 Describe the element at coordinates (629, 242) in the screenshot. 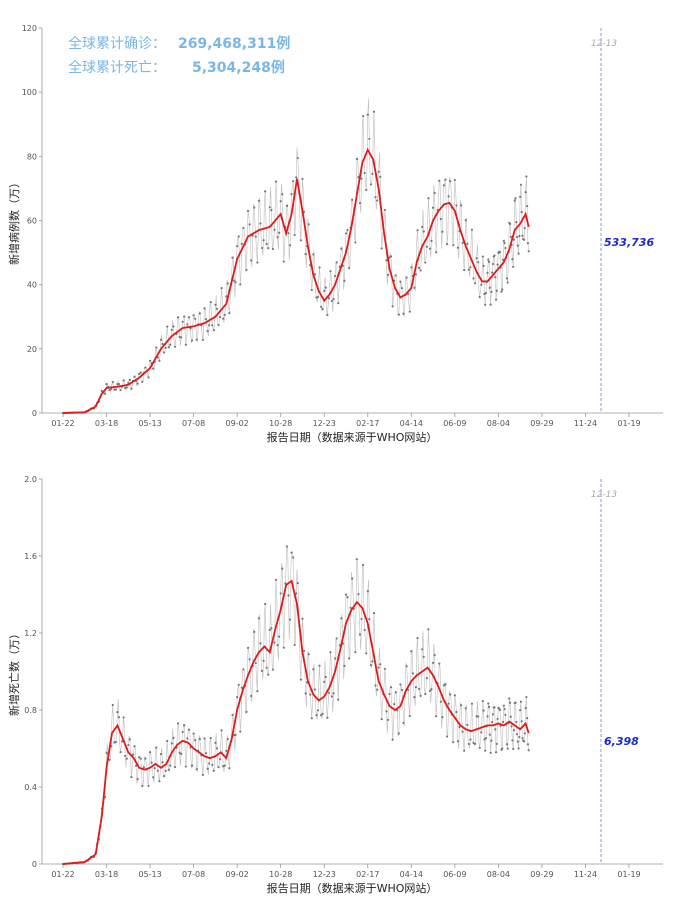

I see `cases-end-value: 533,736` at that location.